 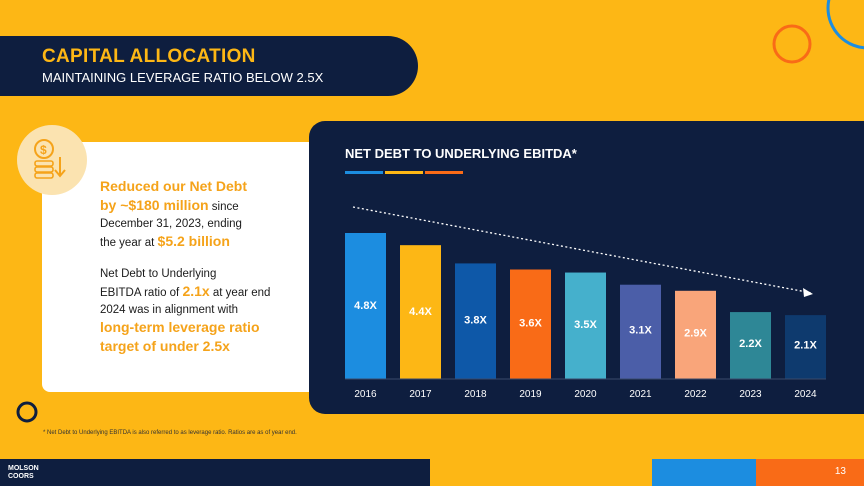 I want to click on headline-reduced: Reduced our Net Debt, so click(x=174, y=186).